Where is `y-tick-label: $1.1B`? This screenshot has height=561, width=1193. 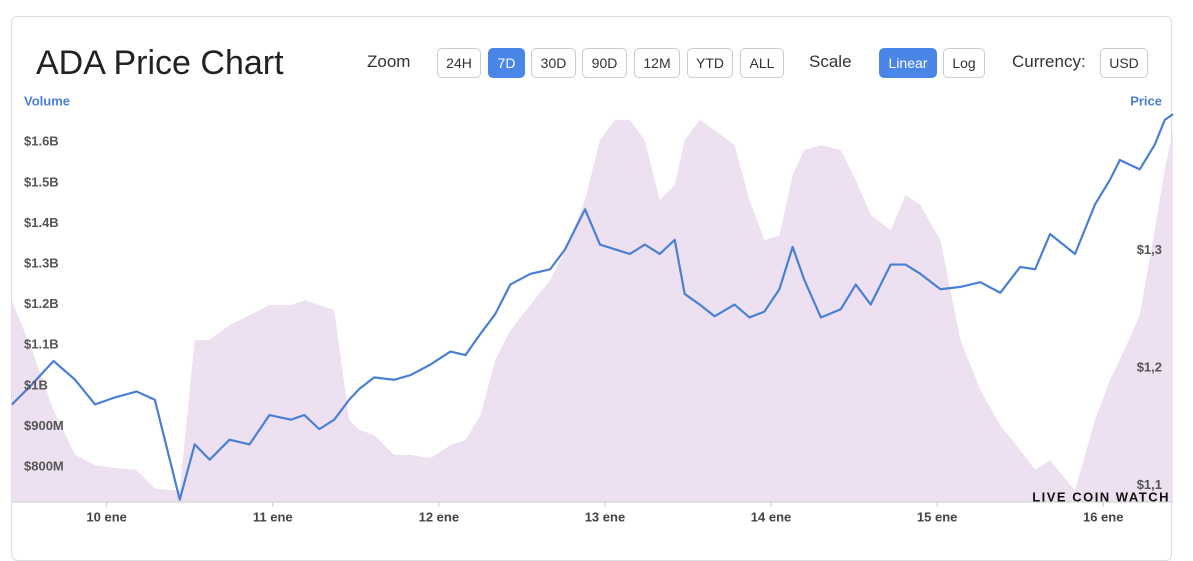
y-tick-label: $1.1B is located at coordinates (41, 344).